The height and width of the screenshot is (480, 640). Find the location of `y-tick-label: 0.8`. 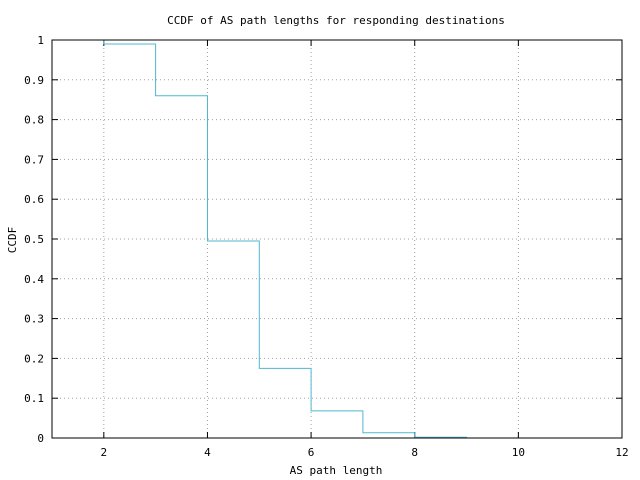

y-tick-label: 0.8 is located at coordinates (34, 120).